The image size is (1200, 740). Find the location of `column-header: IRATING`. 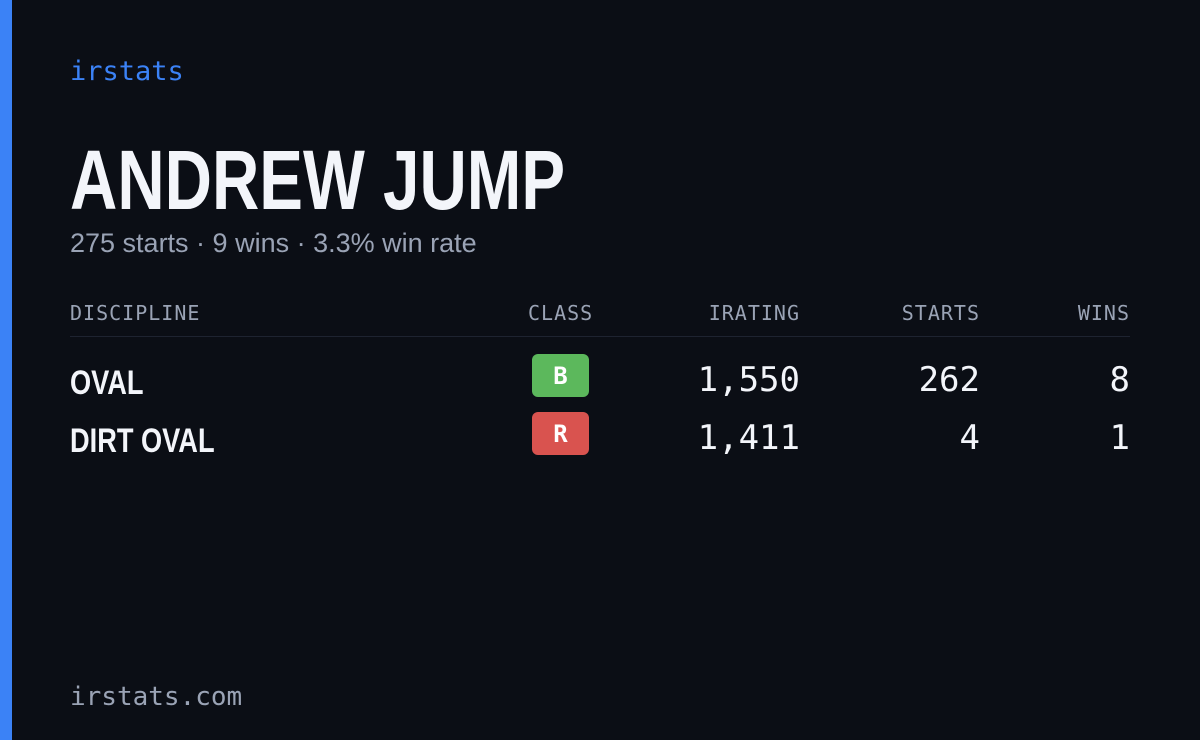

column-header: IRATING is located at coordinates (754, 313).